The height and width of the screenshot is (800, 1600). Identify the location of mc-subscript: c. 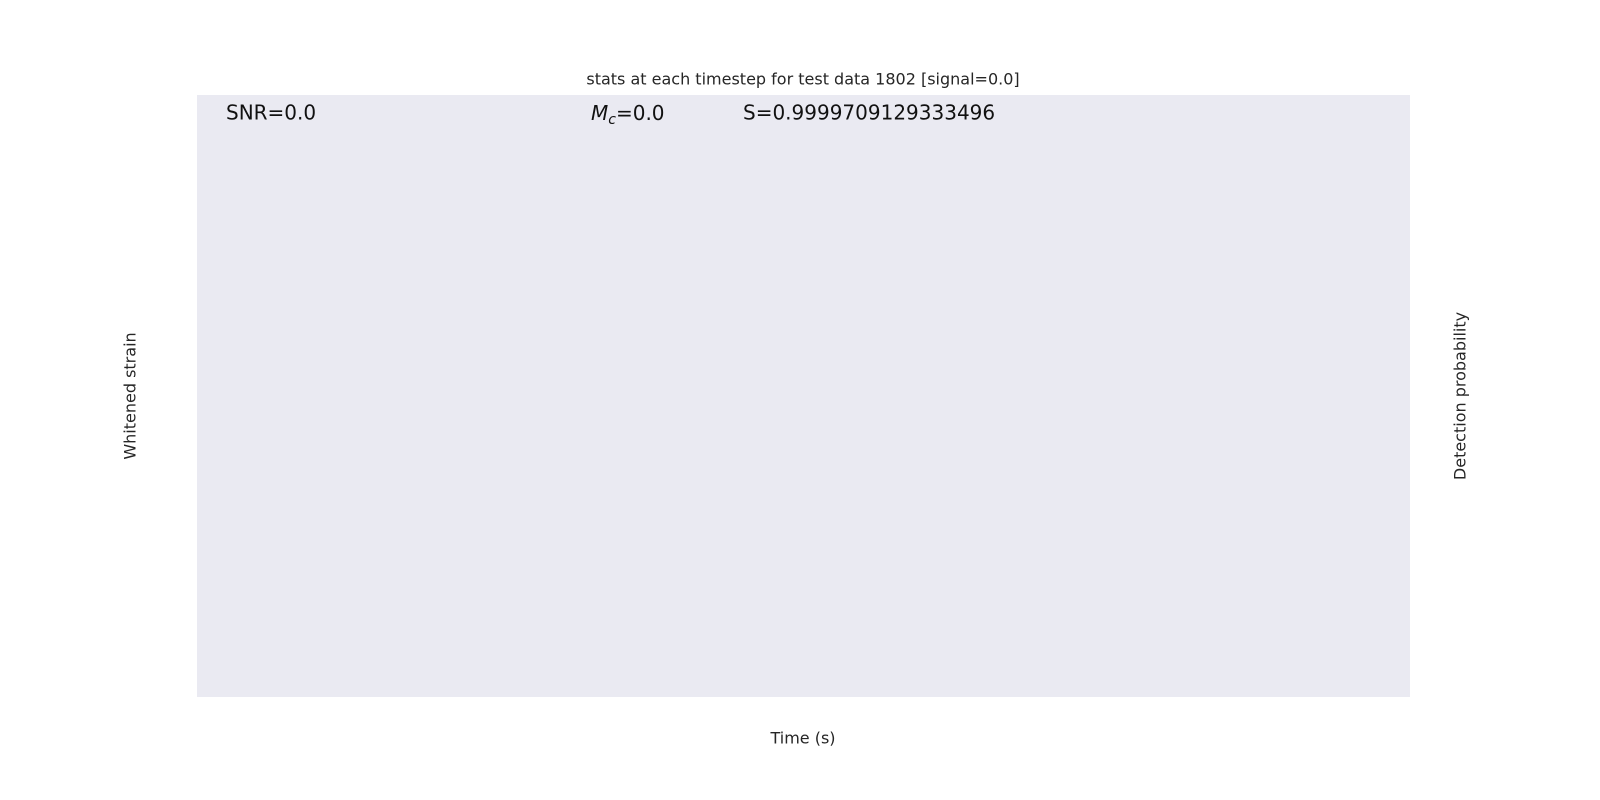
(612, 120).